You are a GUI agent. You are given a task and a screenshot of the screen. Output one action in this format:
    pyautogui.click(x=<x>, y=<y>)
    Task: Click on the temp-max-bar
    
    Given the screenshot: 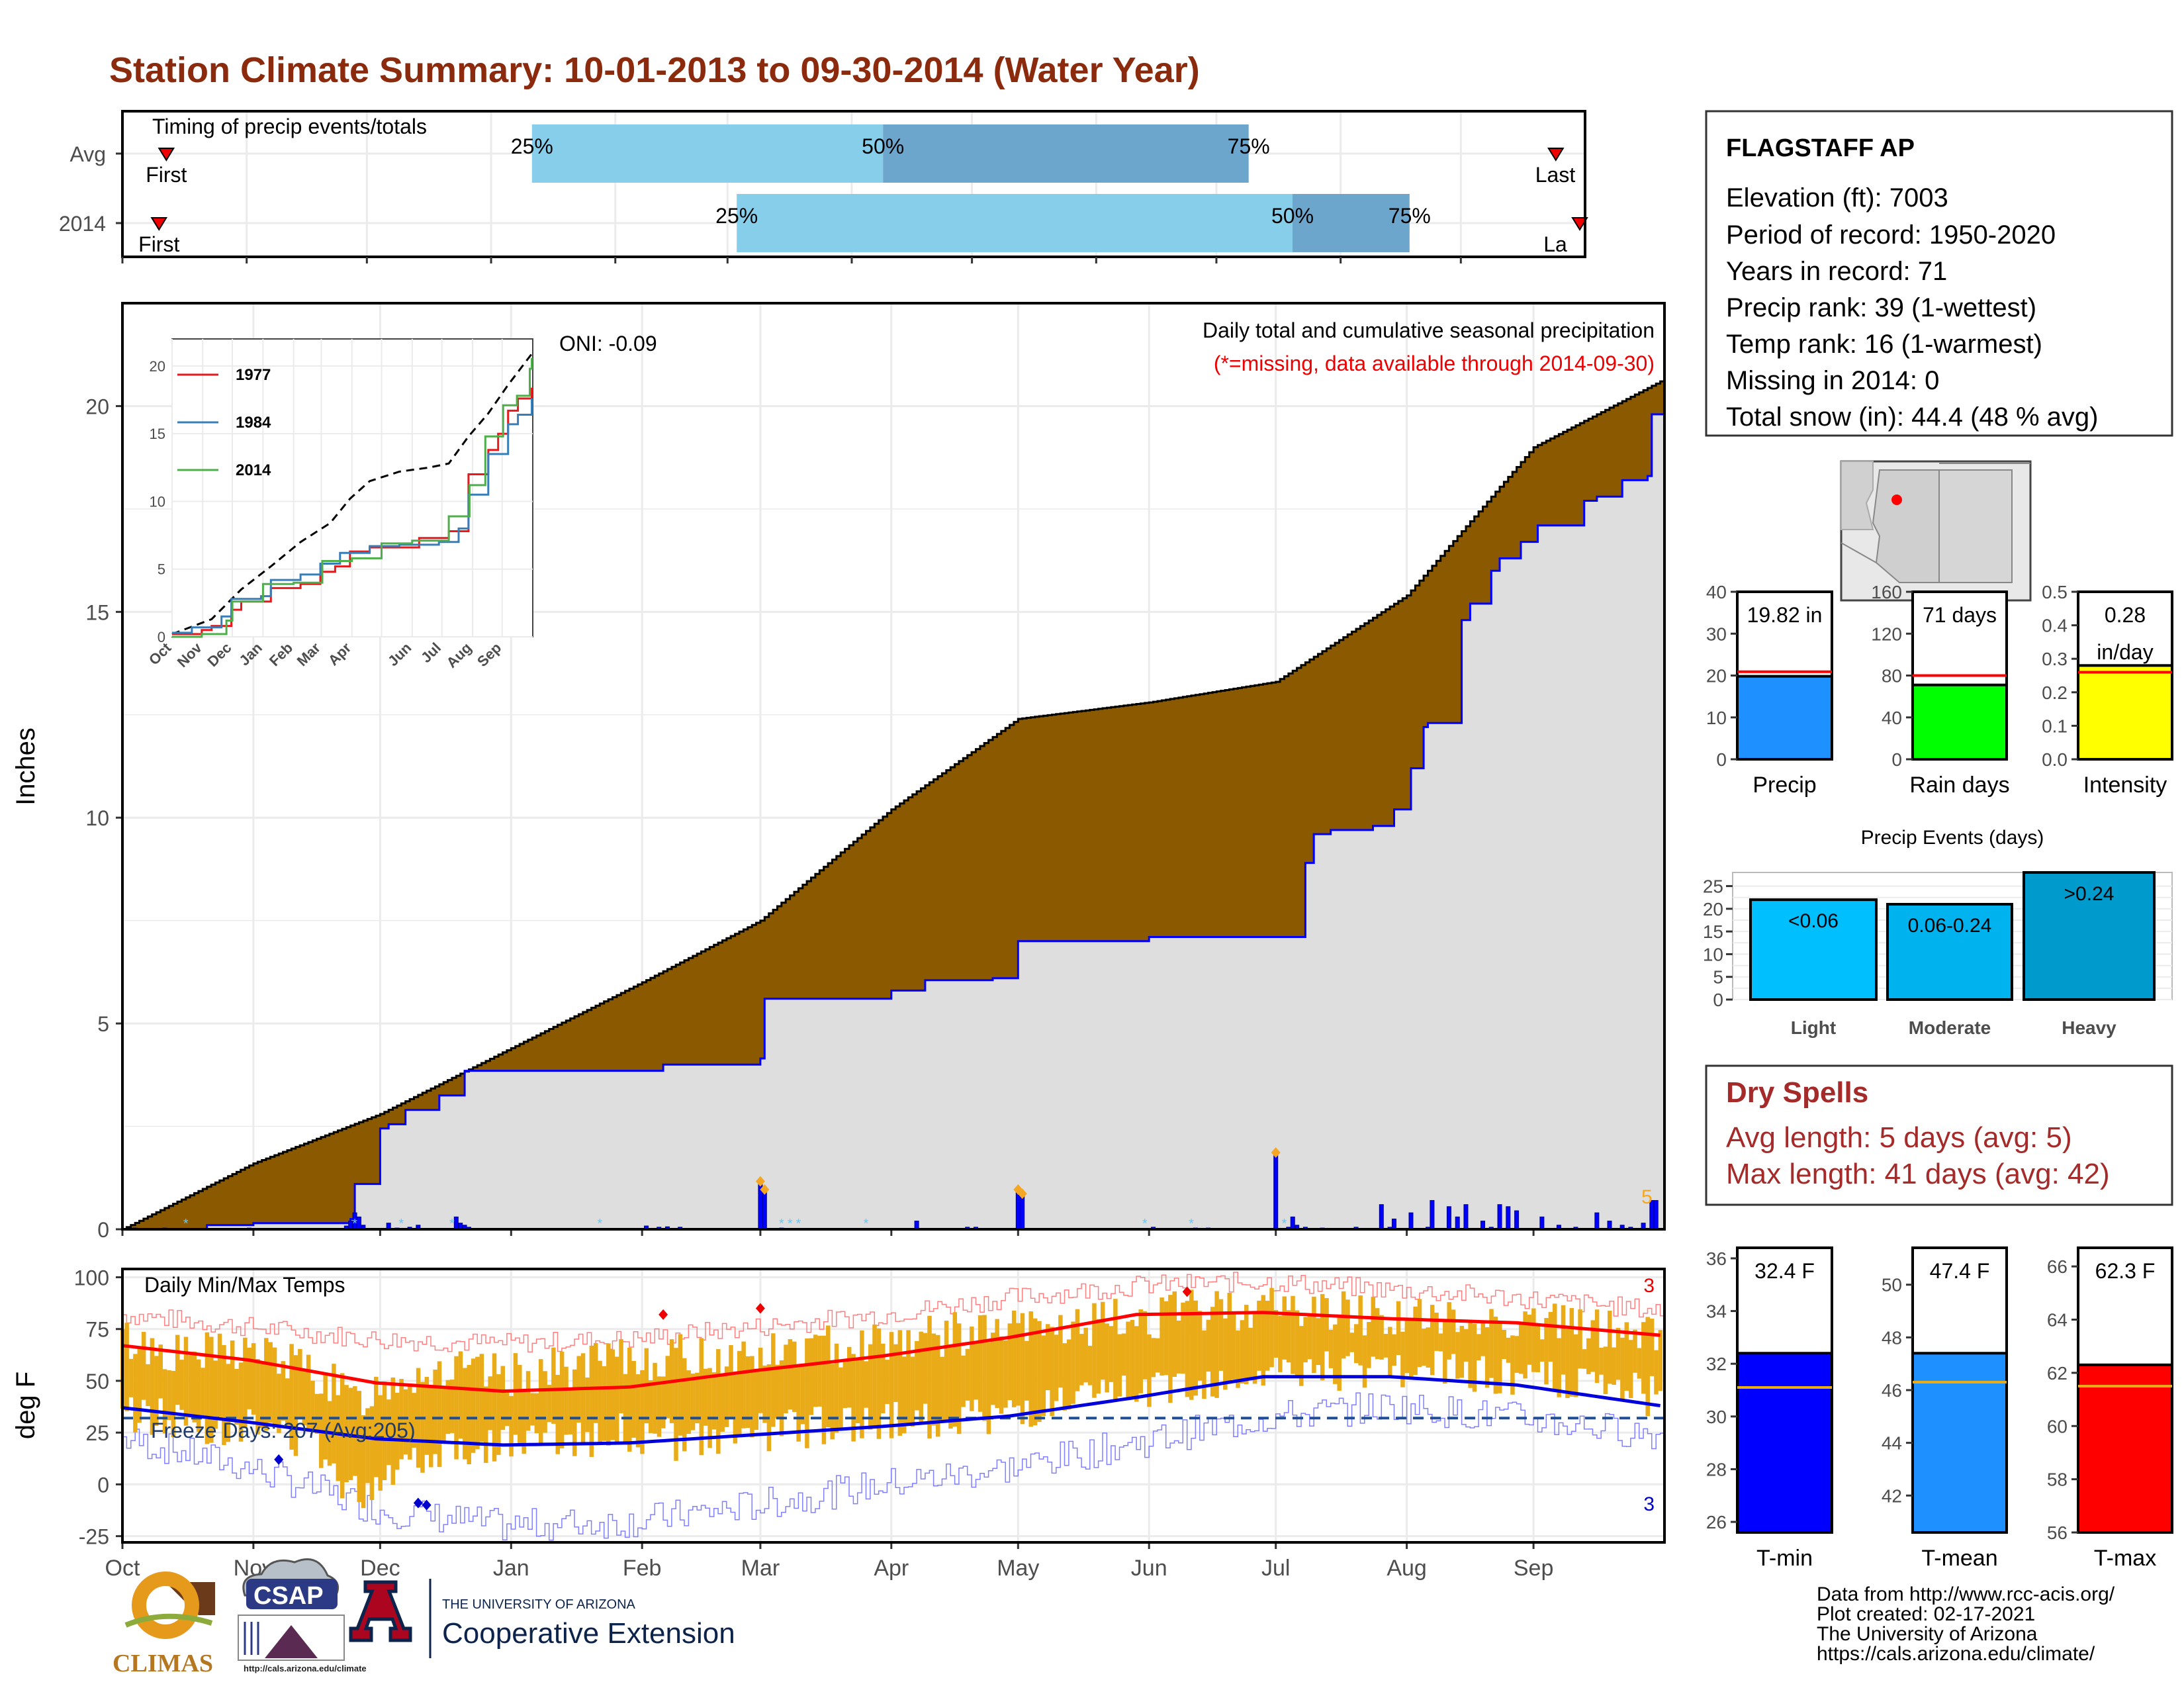 What is the action you would take?
    pyautogui.click(x=2125, y=1448)
    